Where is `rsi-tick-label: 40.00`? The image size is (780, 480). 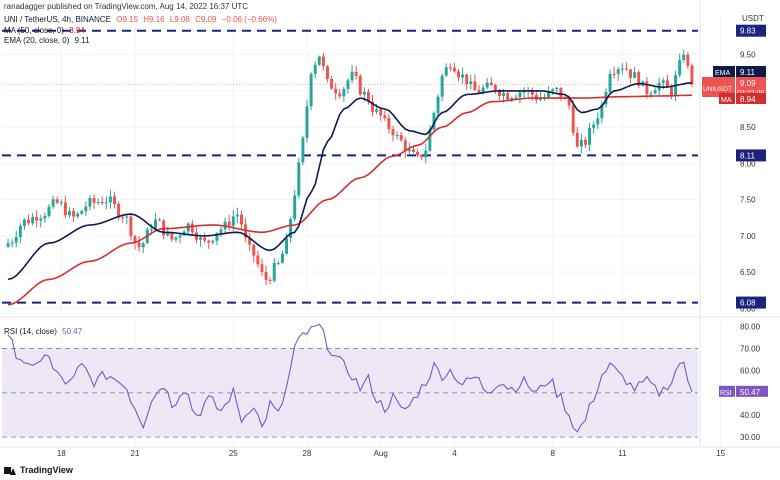
rsi-tick-label: 40.00 is located at coordinates (750, 415).